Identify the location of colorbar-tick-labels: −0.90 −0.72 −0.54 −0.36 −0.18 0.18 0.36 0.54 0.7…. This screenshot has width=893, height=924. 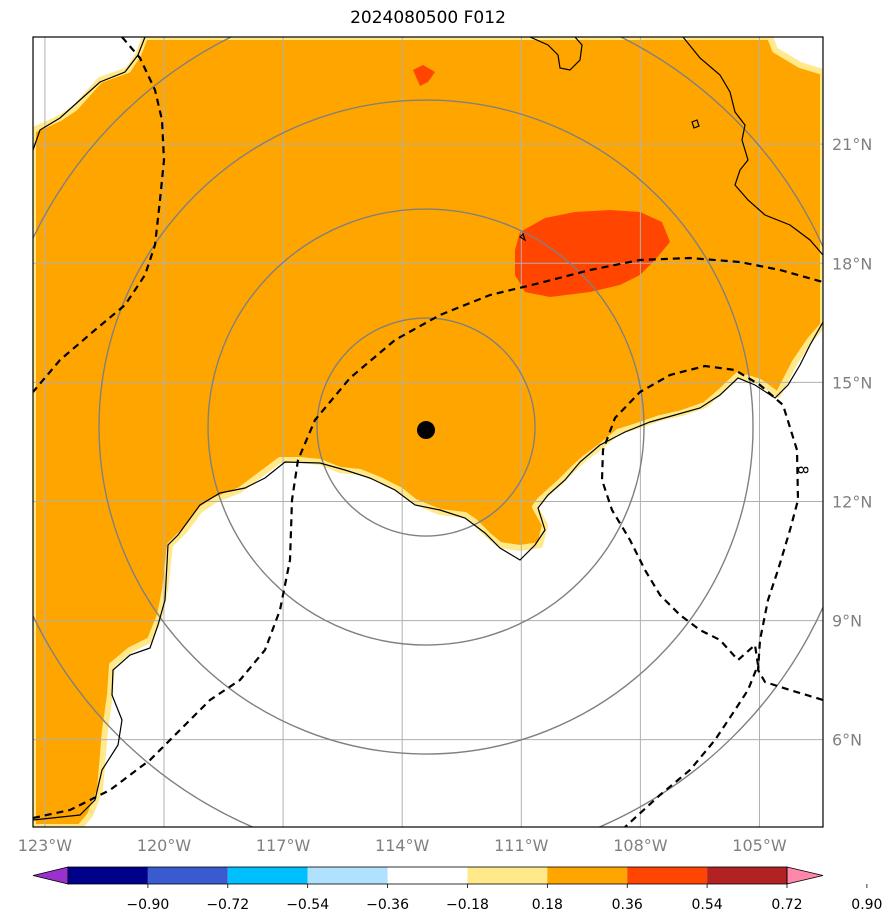
(504, 905).